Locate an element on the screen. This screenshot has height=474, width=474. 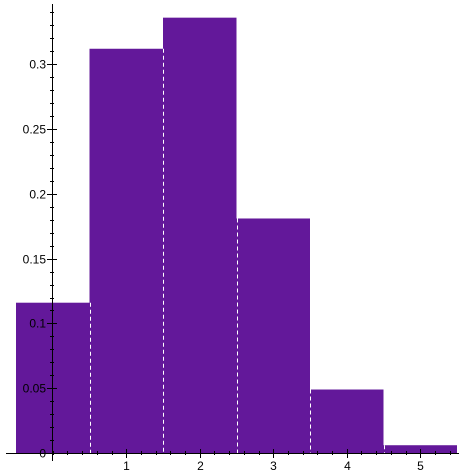
y-tick-label: 0.15 is located at coordinates (35, 260).